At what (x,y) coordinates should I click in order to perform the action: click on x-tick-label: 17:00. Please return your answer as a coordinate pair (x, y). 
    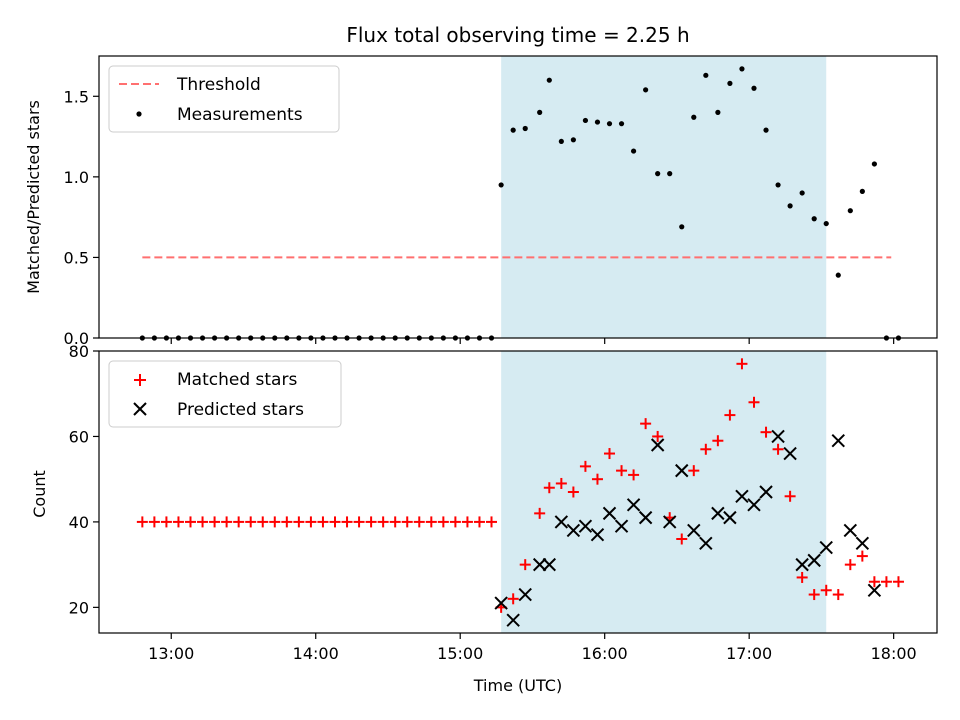
    Looking at the image, I should click on (749, 653).